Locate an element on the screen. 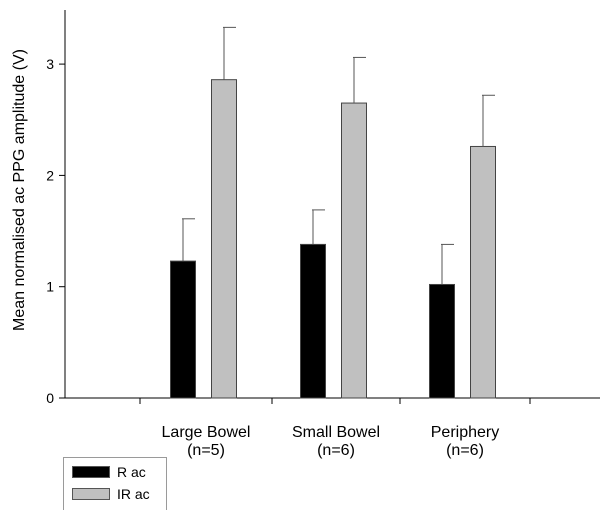 The image size is (616, 510). y-tick-label: 2 is located at coordinates (50, 175).